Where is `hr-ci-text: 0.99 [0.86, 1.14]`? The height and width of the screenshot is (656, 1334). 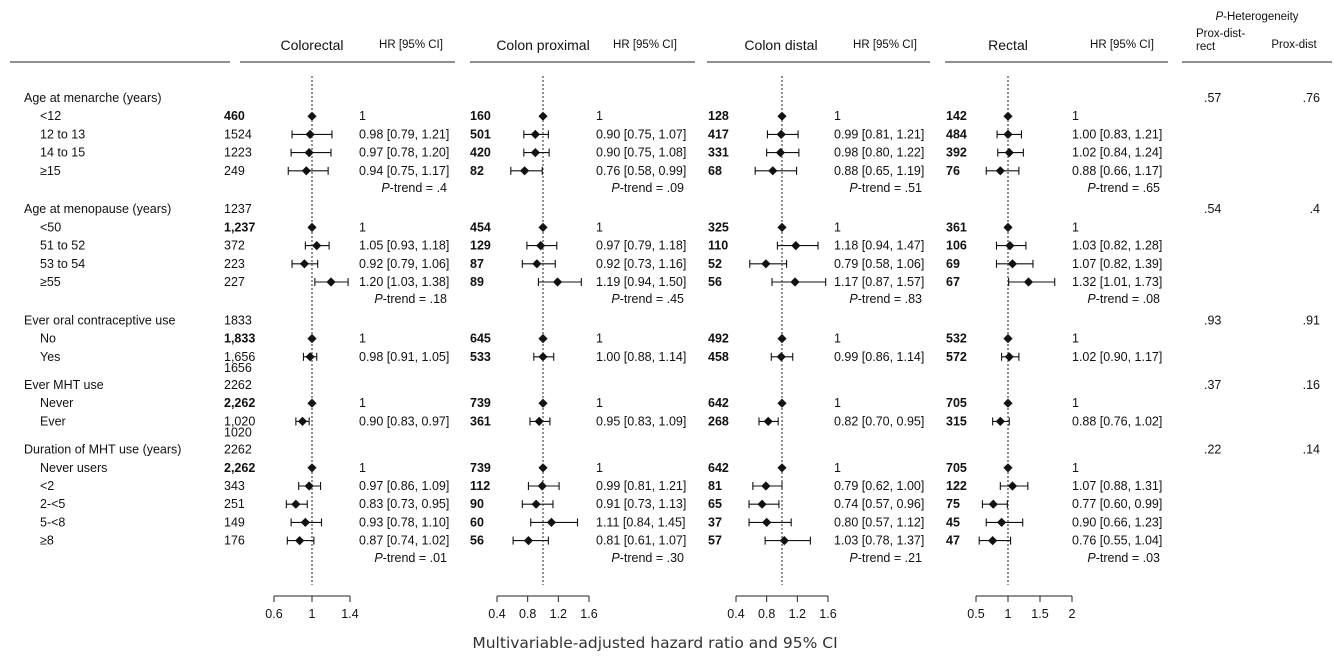
hr-ci-text: 0.99 [0.86, 1.14] is located at coordinates (879, 357).